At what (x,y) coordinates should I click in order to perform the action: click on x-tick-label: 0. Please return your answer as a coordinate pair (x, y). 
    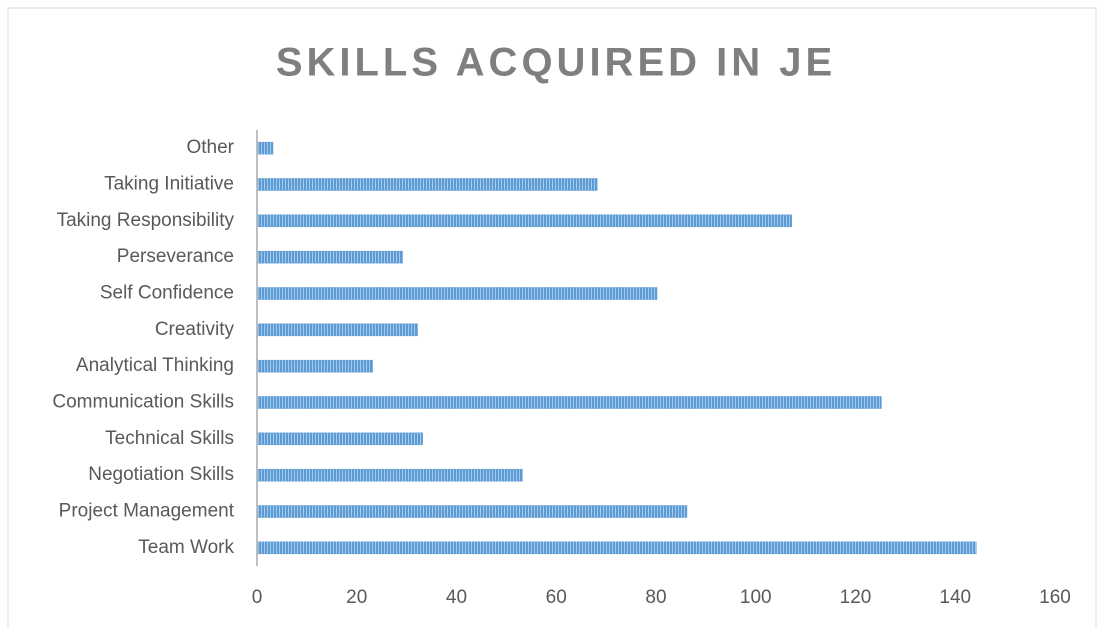
    Looking at the image, I should click on (257, 597).